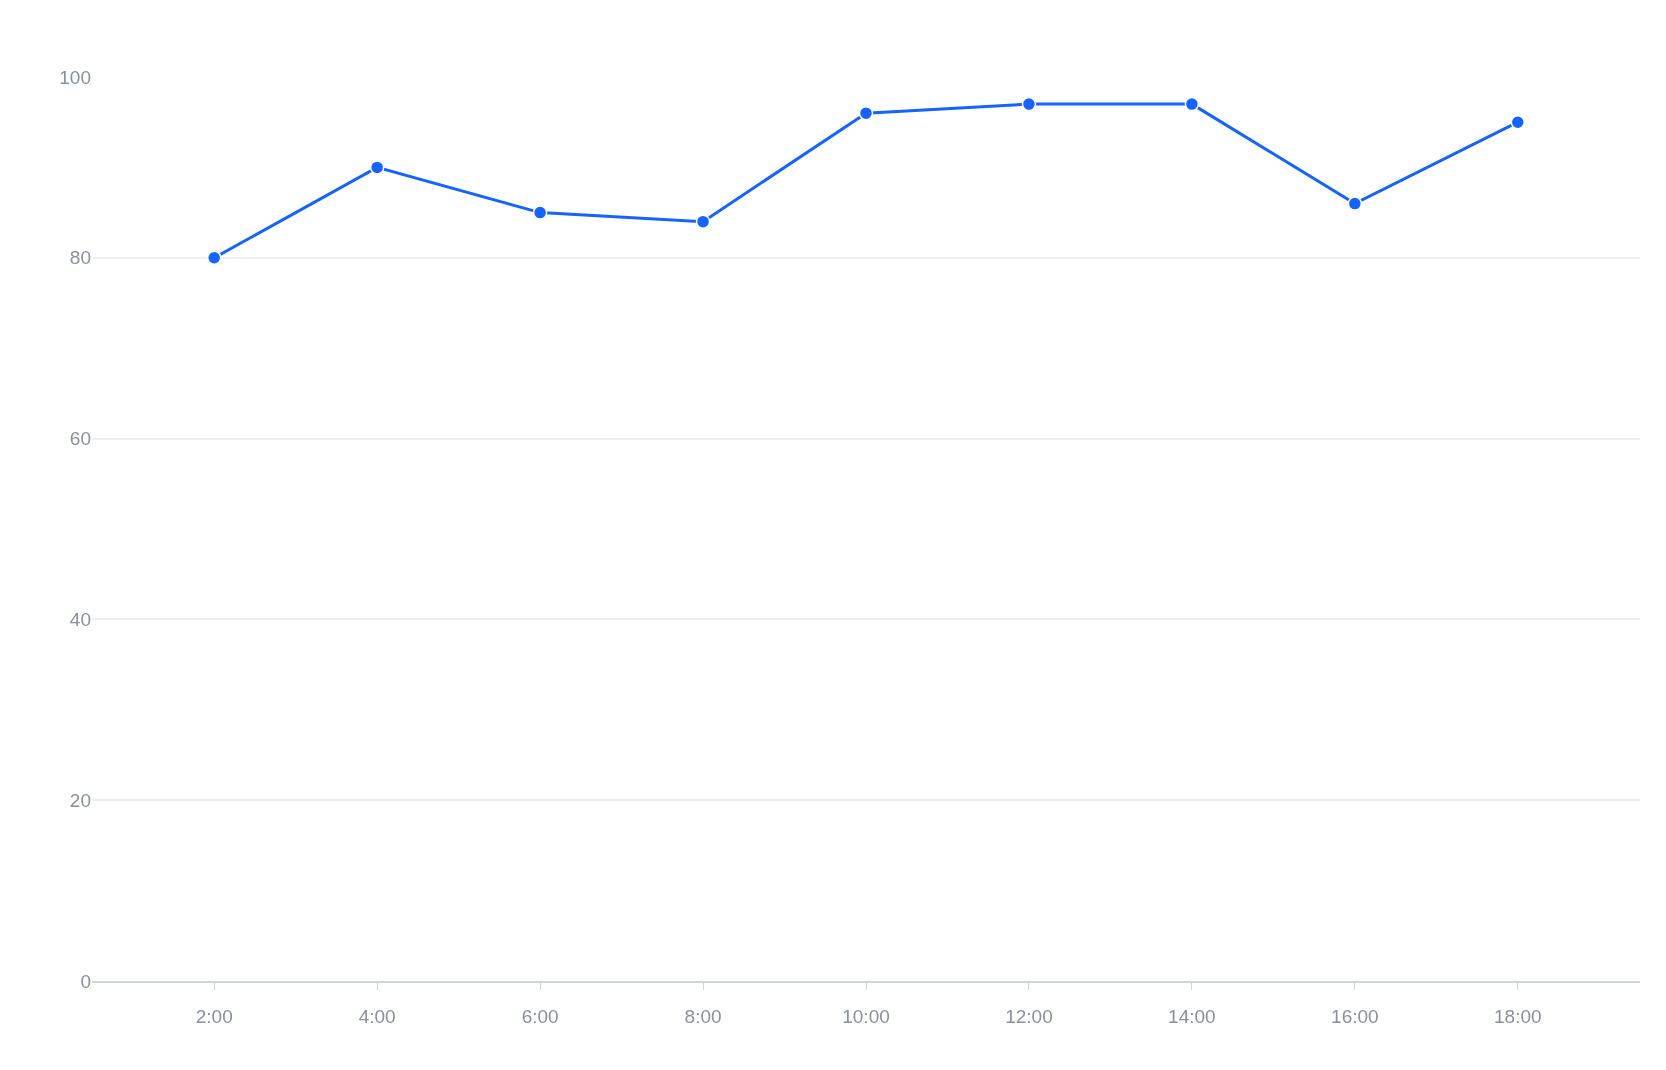  Describe the element at coordinates (80, 620) in the screenshot. I see `y-tick-label: 40` at that location.